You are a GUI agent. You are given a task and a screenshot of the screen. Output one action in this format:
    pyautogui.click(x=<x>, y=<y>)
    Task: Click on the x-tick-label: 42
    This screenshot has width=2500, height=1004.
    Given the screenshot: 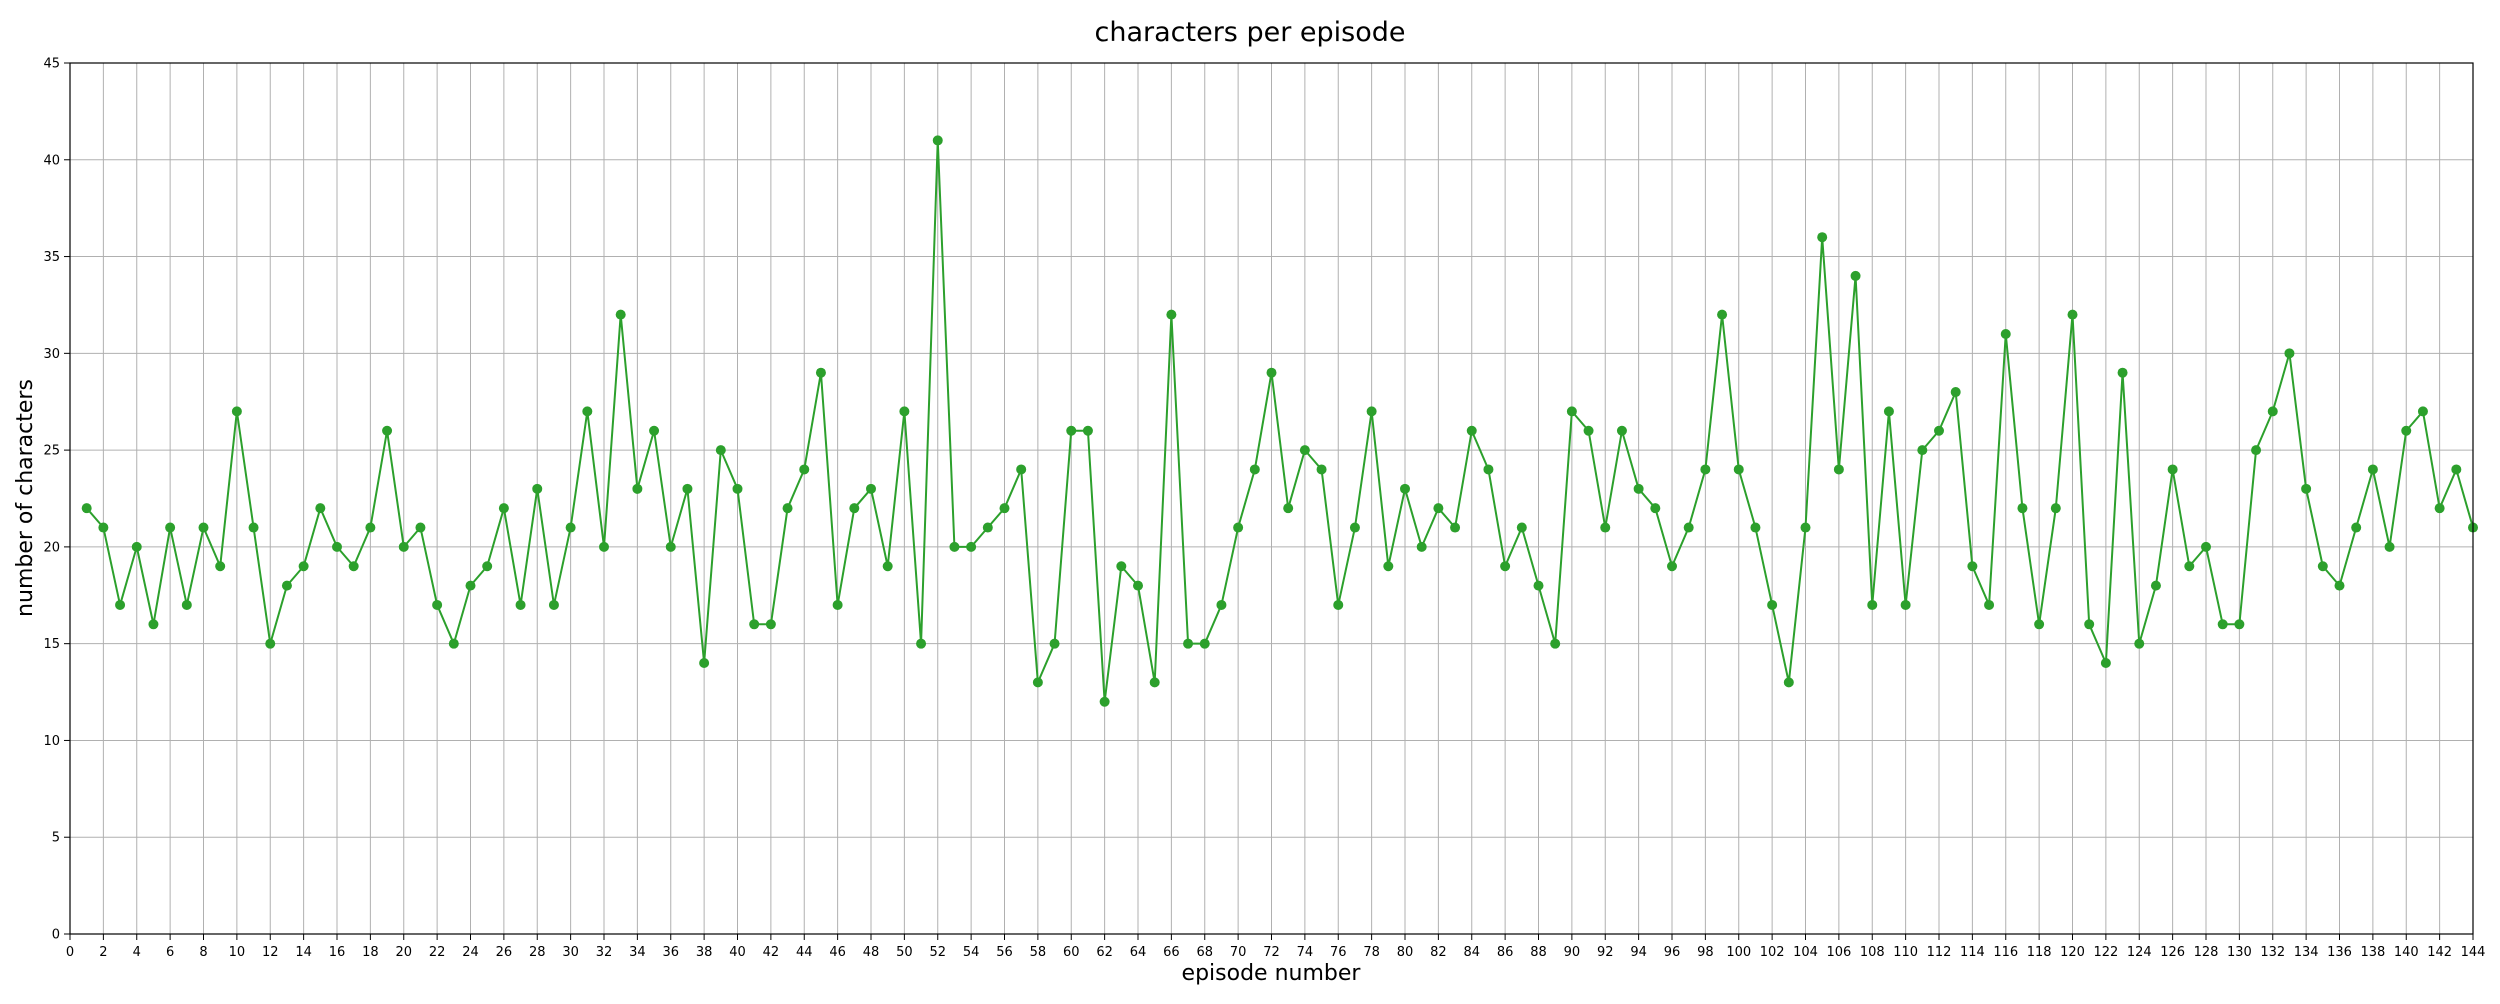 What is the action you would take?
    pyautogui.click(x=771, y=952)
    